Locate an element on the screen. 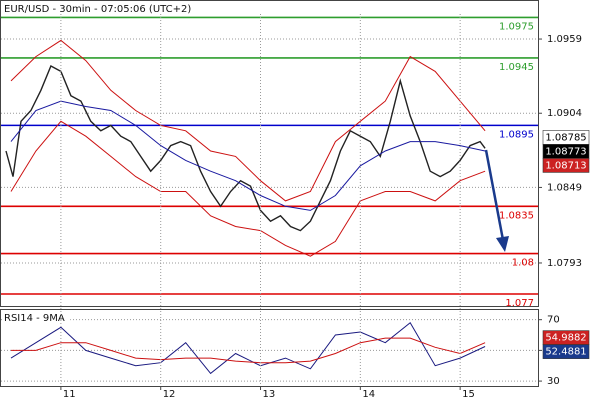  x-tick-label: 11 is located at coordinates (69, 394).